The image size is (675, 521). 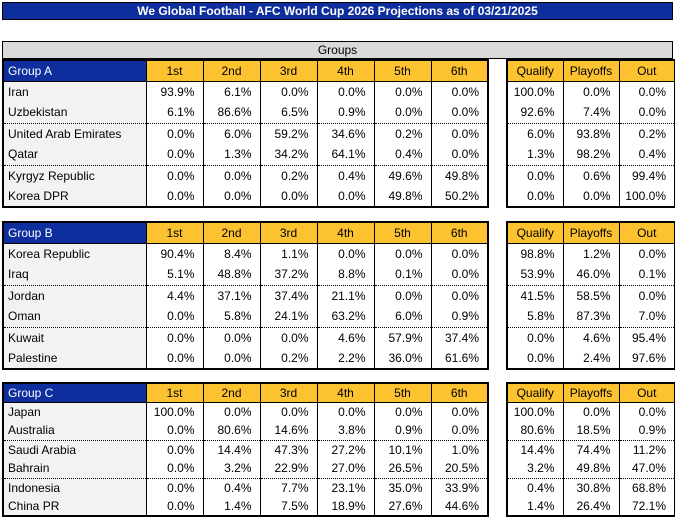 I want to click on outcome-probability-cell: 1.2%, so click(x=591, y=253).